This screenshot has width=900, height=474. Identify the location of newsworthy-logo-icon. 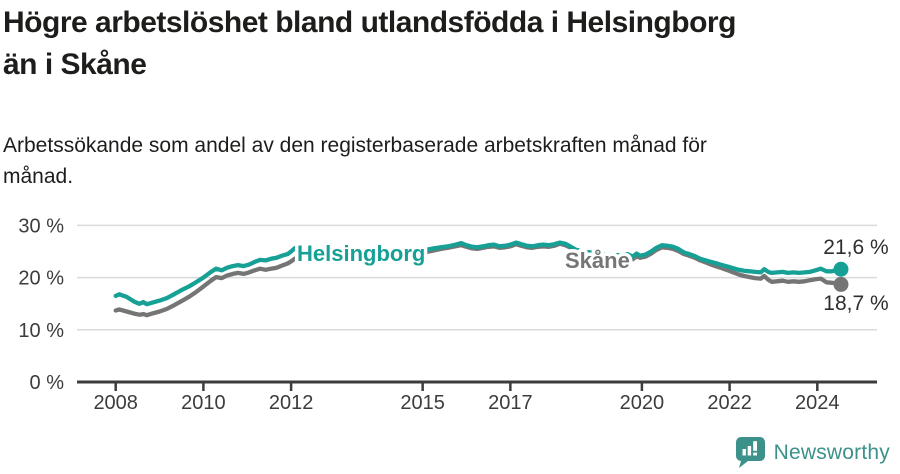
(750, 452).